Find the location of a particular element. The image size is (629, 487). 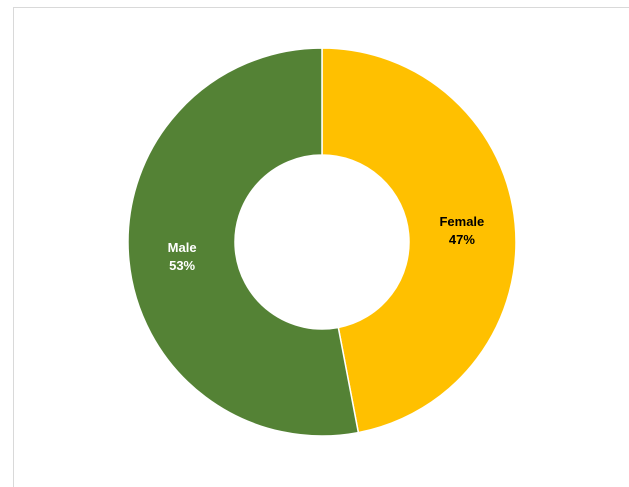

slice-percent-female: 47% is located at coordinates (462, 239).